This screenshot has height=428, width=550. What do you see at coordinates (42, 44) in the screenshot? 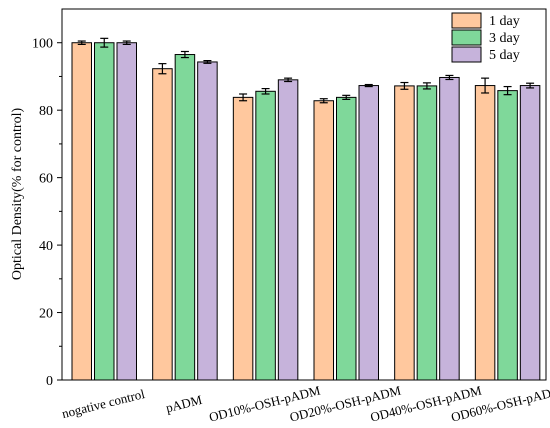
I see `y-tick-label: 100` at bounding box center [42, 44].